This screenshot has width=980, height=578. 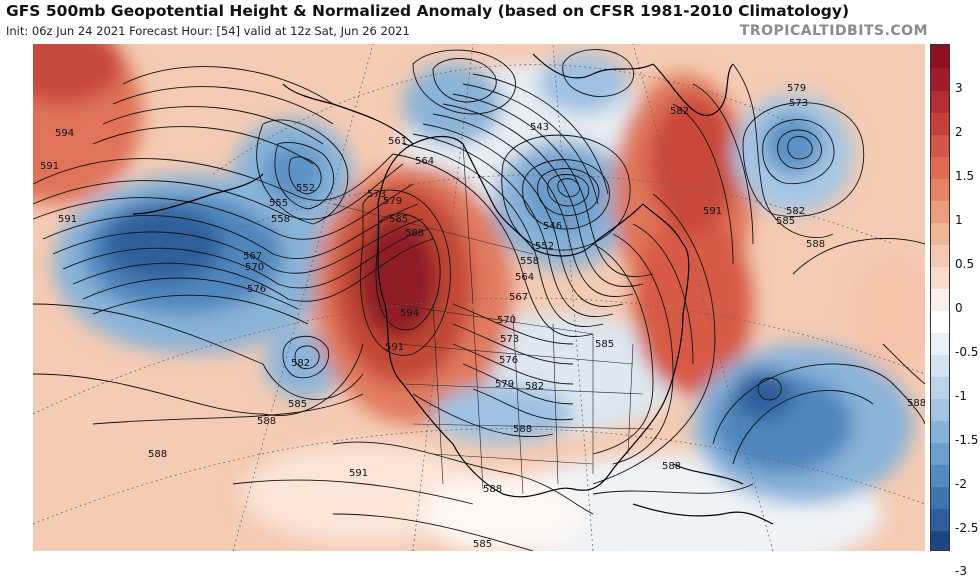 What do you see at coordinates (552, 226) in the screenshot?
I see `contour-label: 546` at bounding box center [552, 226].